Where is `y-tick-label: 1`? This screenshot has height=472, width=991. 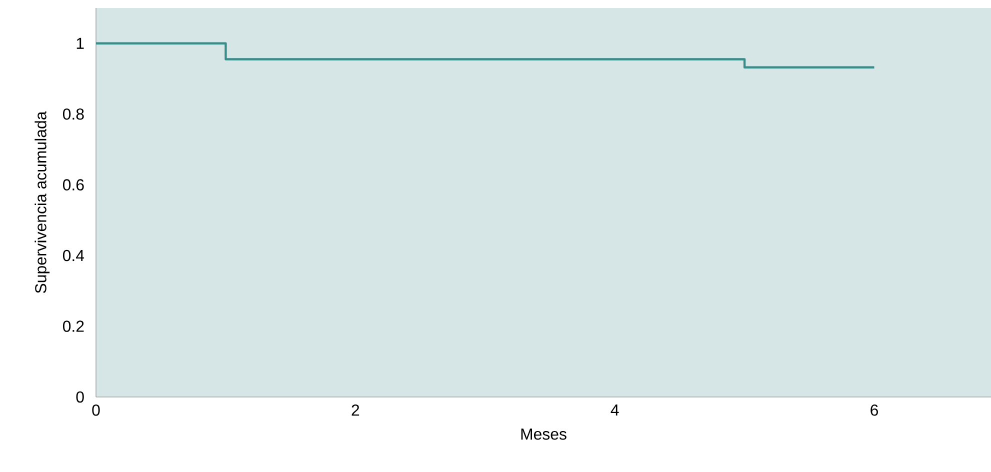 y-tick-label: 1 is located at coordinates (80, 43).